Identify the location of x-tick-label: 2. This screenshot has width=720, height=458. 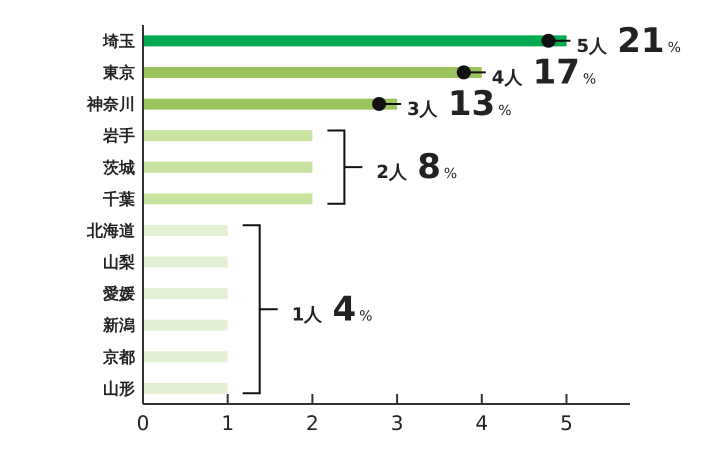
(312, 423).